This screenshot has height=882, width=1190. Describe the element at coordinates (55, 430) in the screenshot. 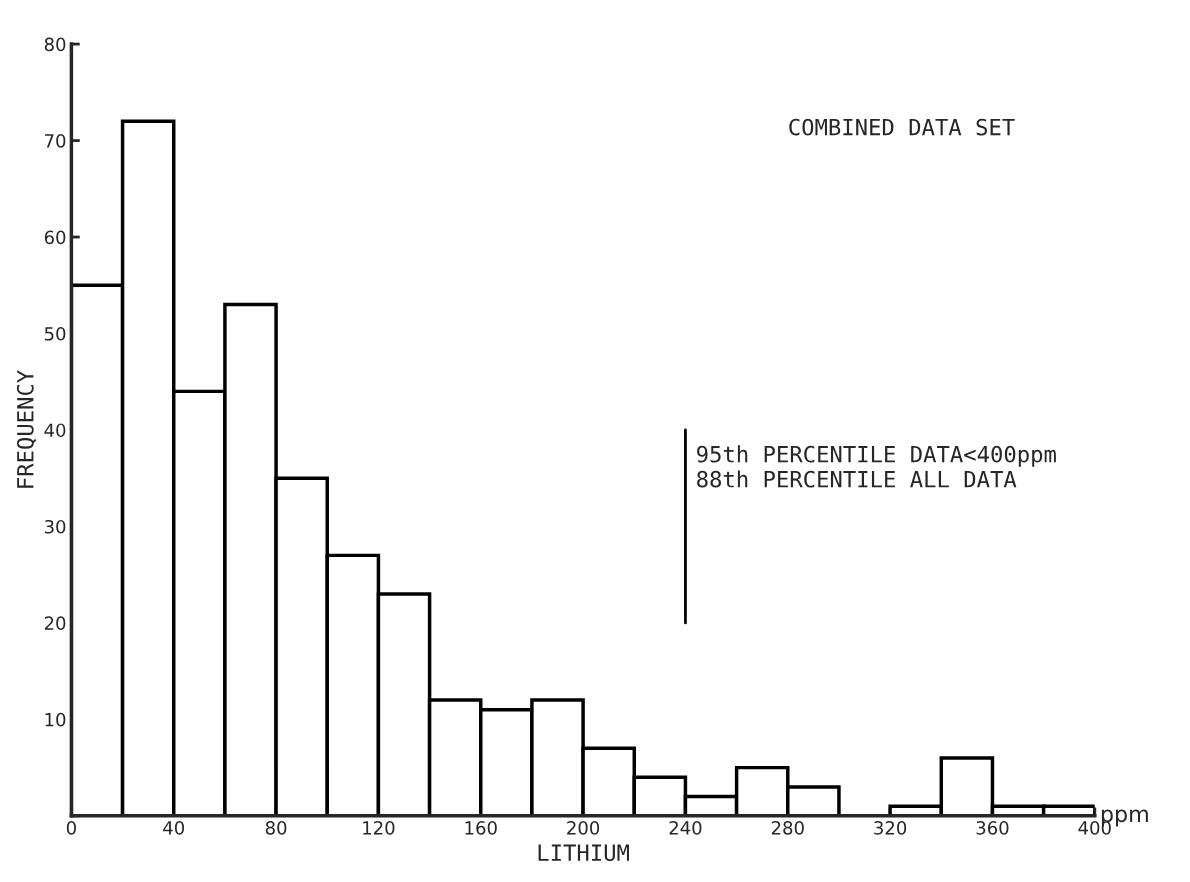

I see `y-tick-label: 40` at that location.